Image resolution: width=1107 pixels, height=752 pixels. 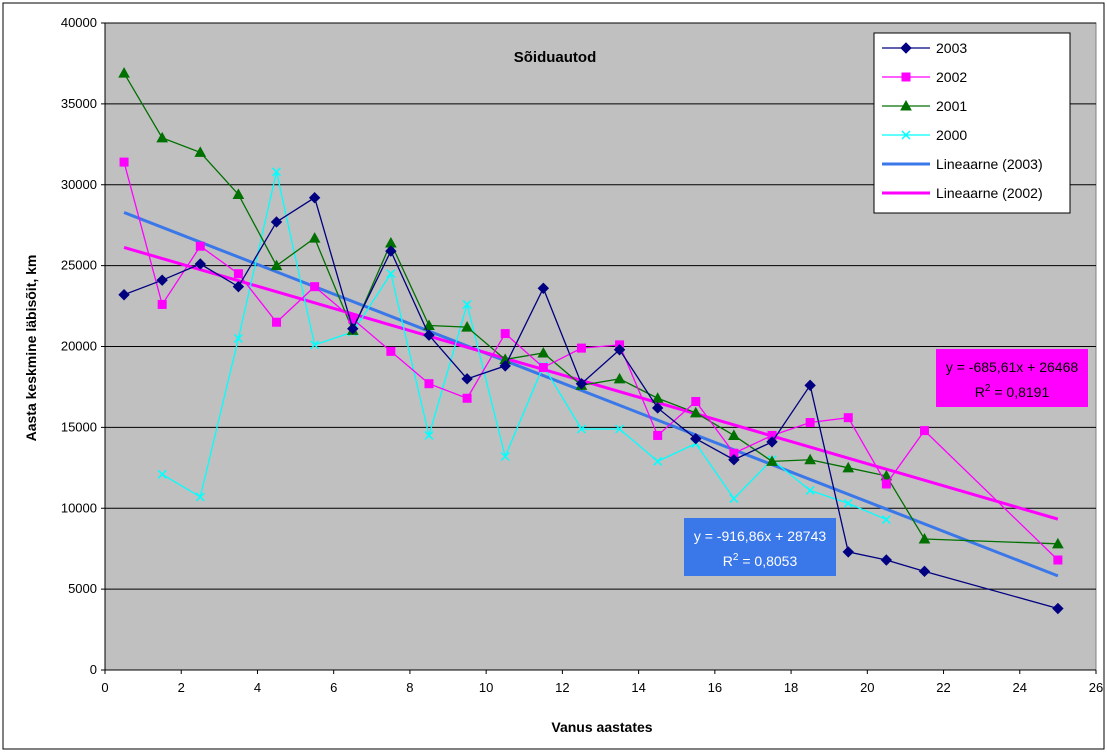 I want to click on y-tick-label: 30000, so click(x=79, y=184).